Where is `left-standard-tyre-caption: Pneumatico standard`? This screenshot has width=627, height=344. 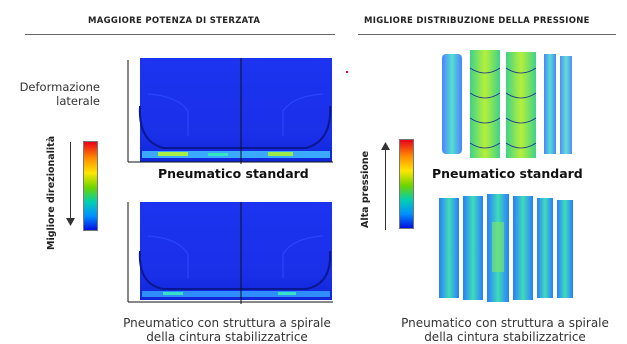
left-standard-tyre-caption: Pneumatico standard is located at coordinates (233, 173).